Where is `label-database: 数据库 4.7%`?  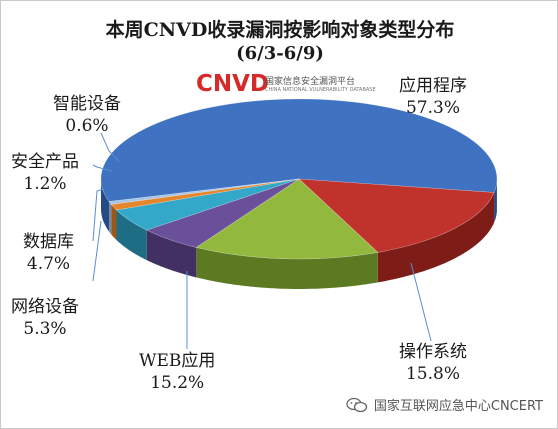 label-database: 数据库 4.7% is located at coordinates (48, 253).